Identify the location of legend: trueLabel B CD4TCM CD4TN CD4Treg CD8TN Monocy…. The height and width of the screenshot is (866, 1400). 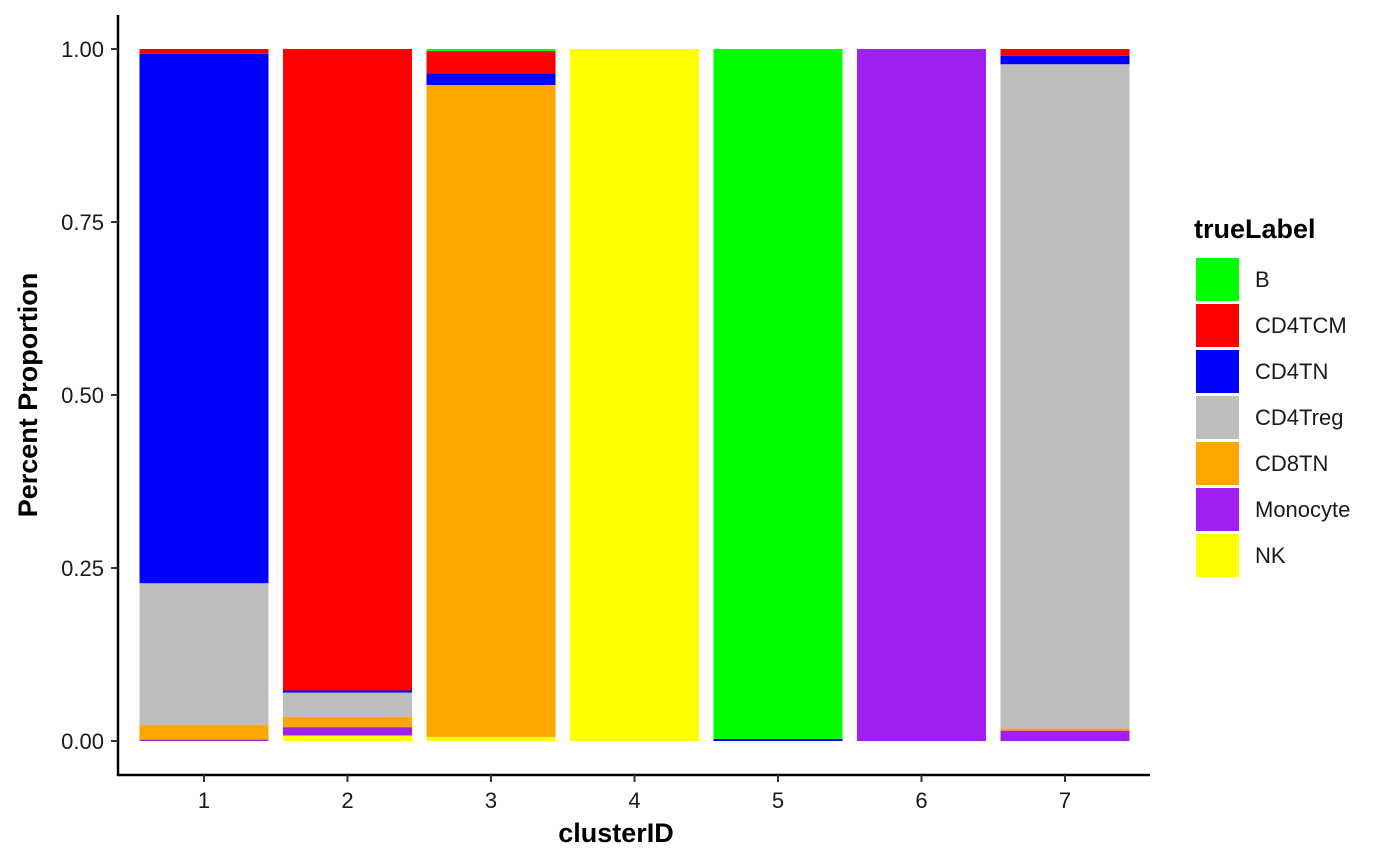
(1272, 395).